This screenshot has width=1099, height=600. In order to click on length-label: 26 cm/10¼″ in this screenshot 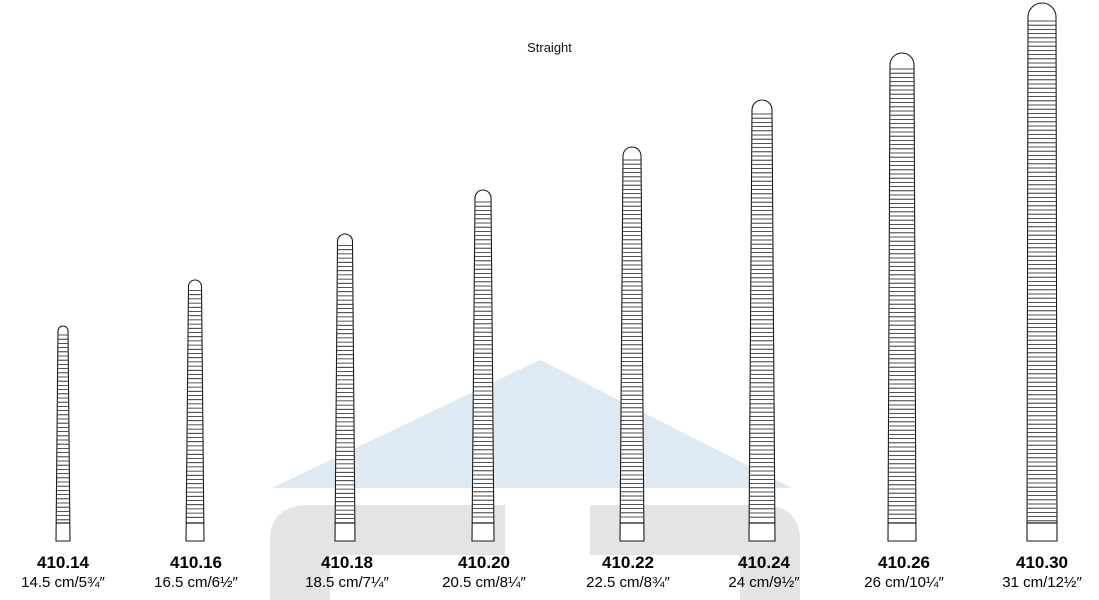, I will do `click(904, 582)`.